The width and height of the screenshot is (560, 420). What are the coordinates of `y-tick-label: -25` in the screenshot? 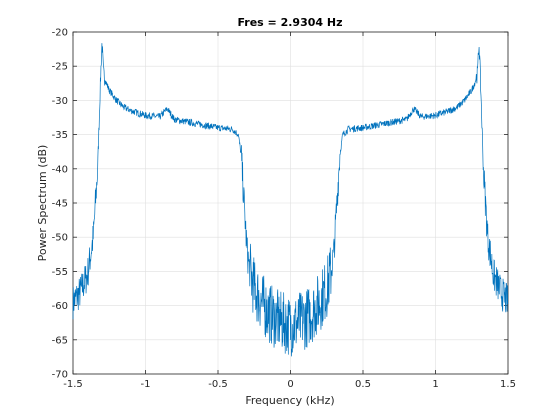 It's located at (60, 67).